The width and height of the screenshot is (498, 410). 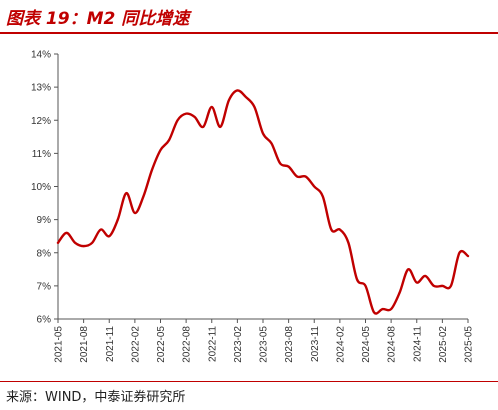 What do you see at coordinates (41, 187) in the screenshot?
I see `y-tick-label: 10%` at bounding box center [41, 187].